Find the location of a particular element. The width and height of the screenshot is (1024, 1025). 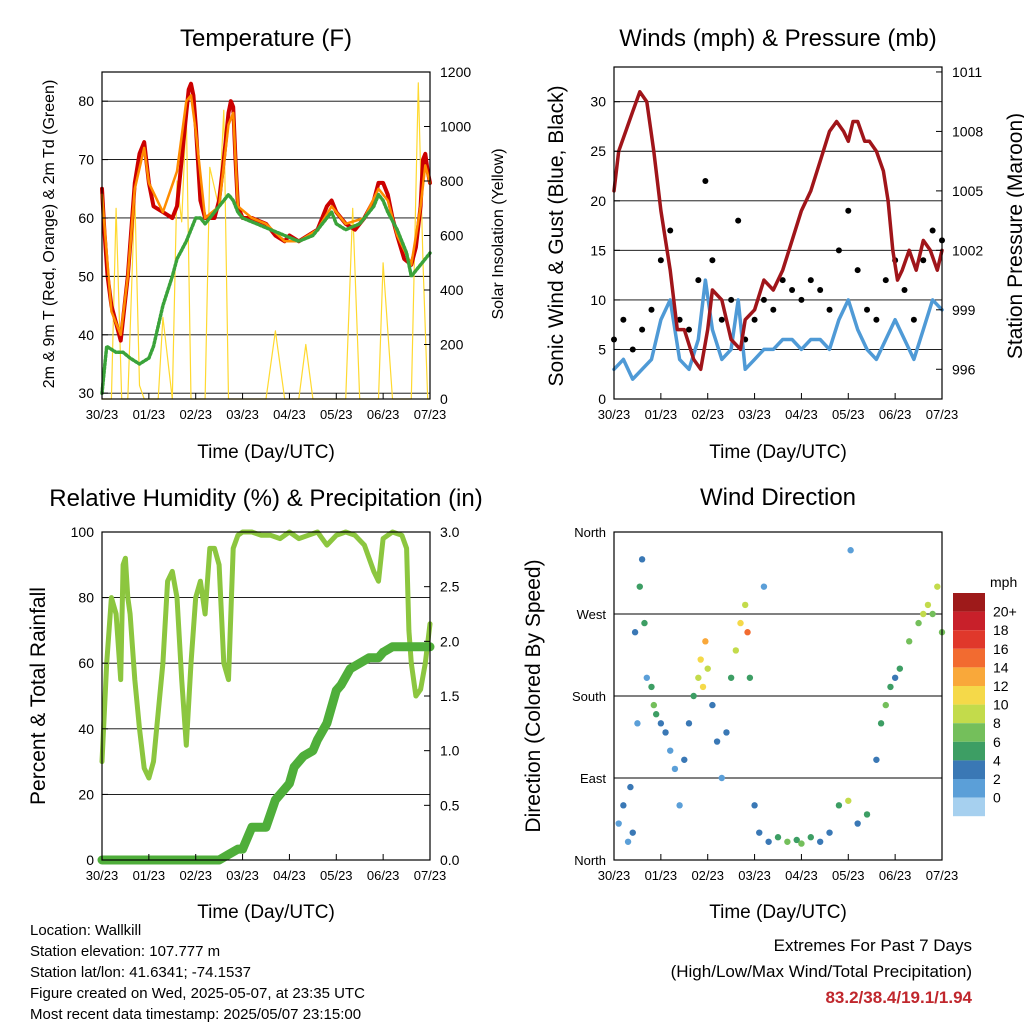

humidity-xtick-label: 02/23 is located at coordinates (195, 875).